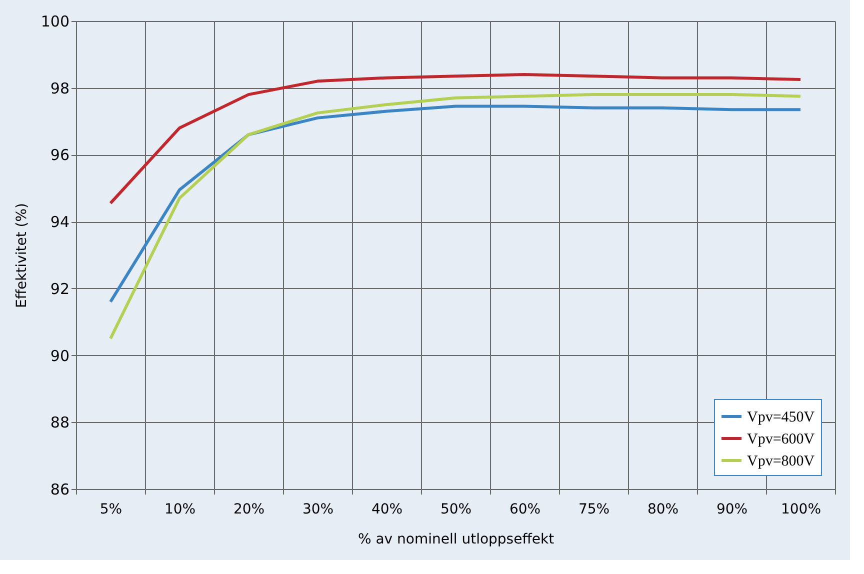  What do you see at coordinates (60, 289) in the screenshot?
I see `y-tick-label: 92` at bounding box center [60, 289].